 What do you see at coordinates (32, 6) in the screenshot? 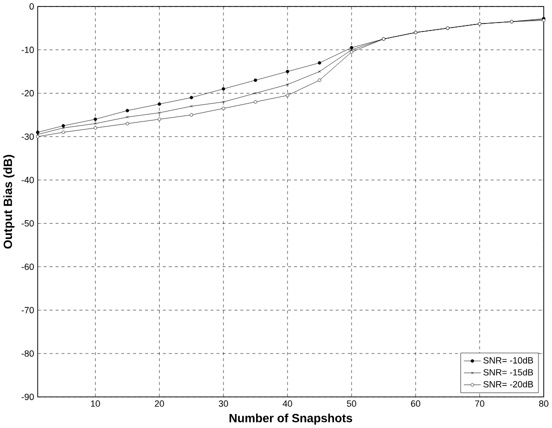
I see `y-tick-label: 0` at bounding box center [32, 6].